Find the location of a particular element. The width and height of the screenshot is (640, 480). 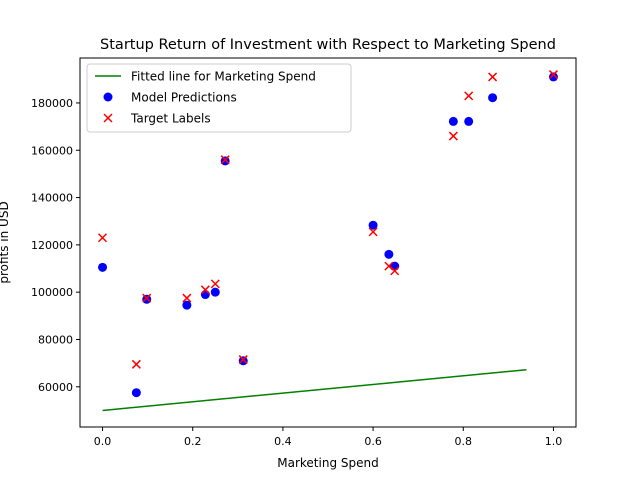

x-tick-label: 0.2 is located at coordinates (193, 441).